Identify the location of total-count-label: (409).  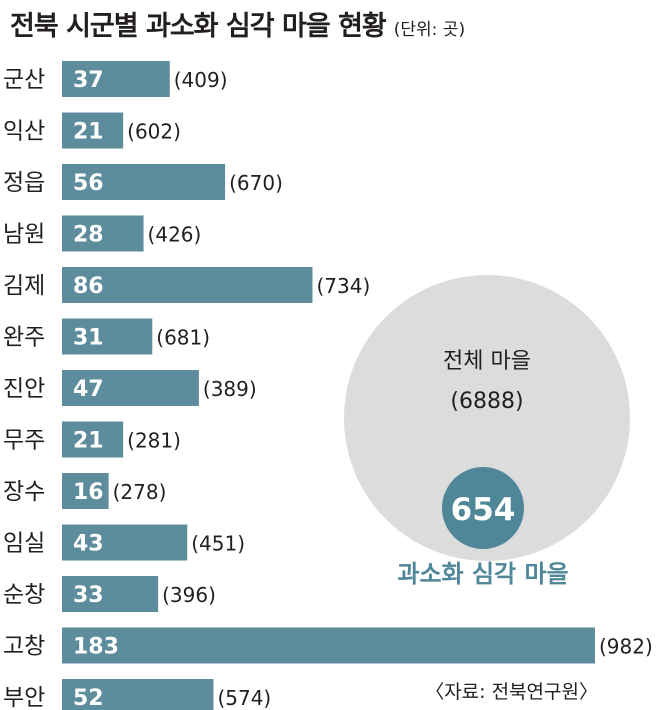
(201, 80).